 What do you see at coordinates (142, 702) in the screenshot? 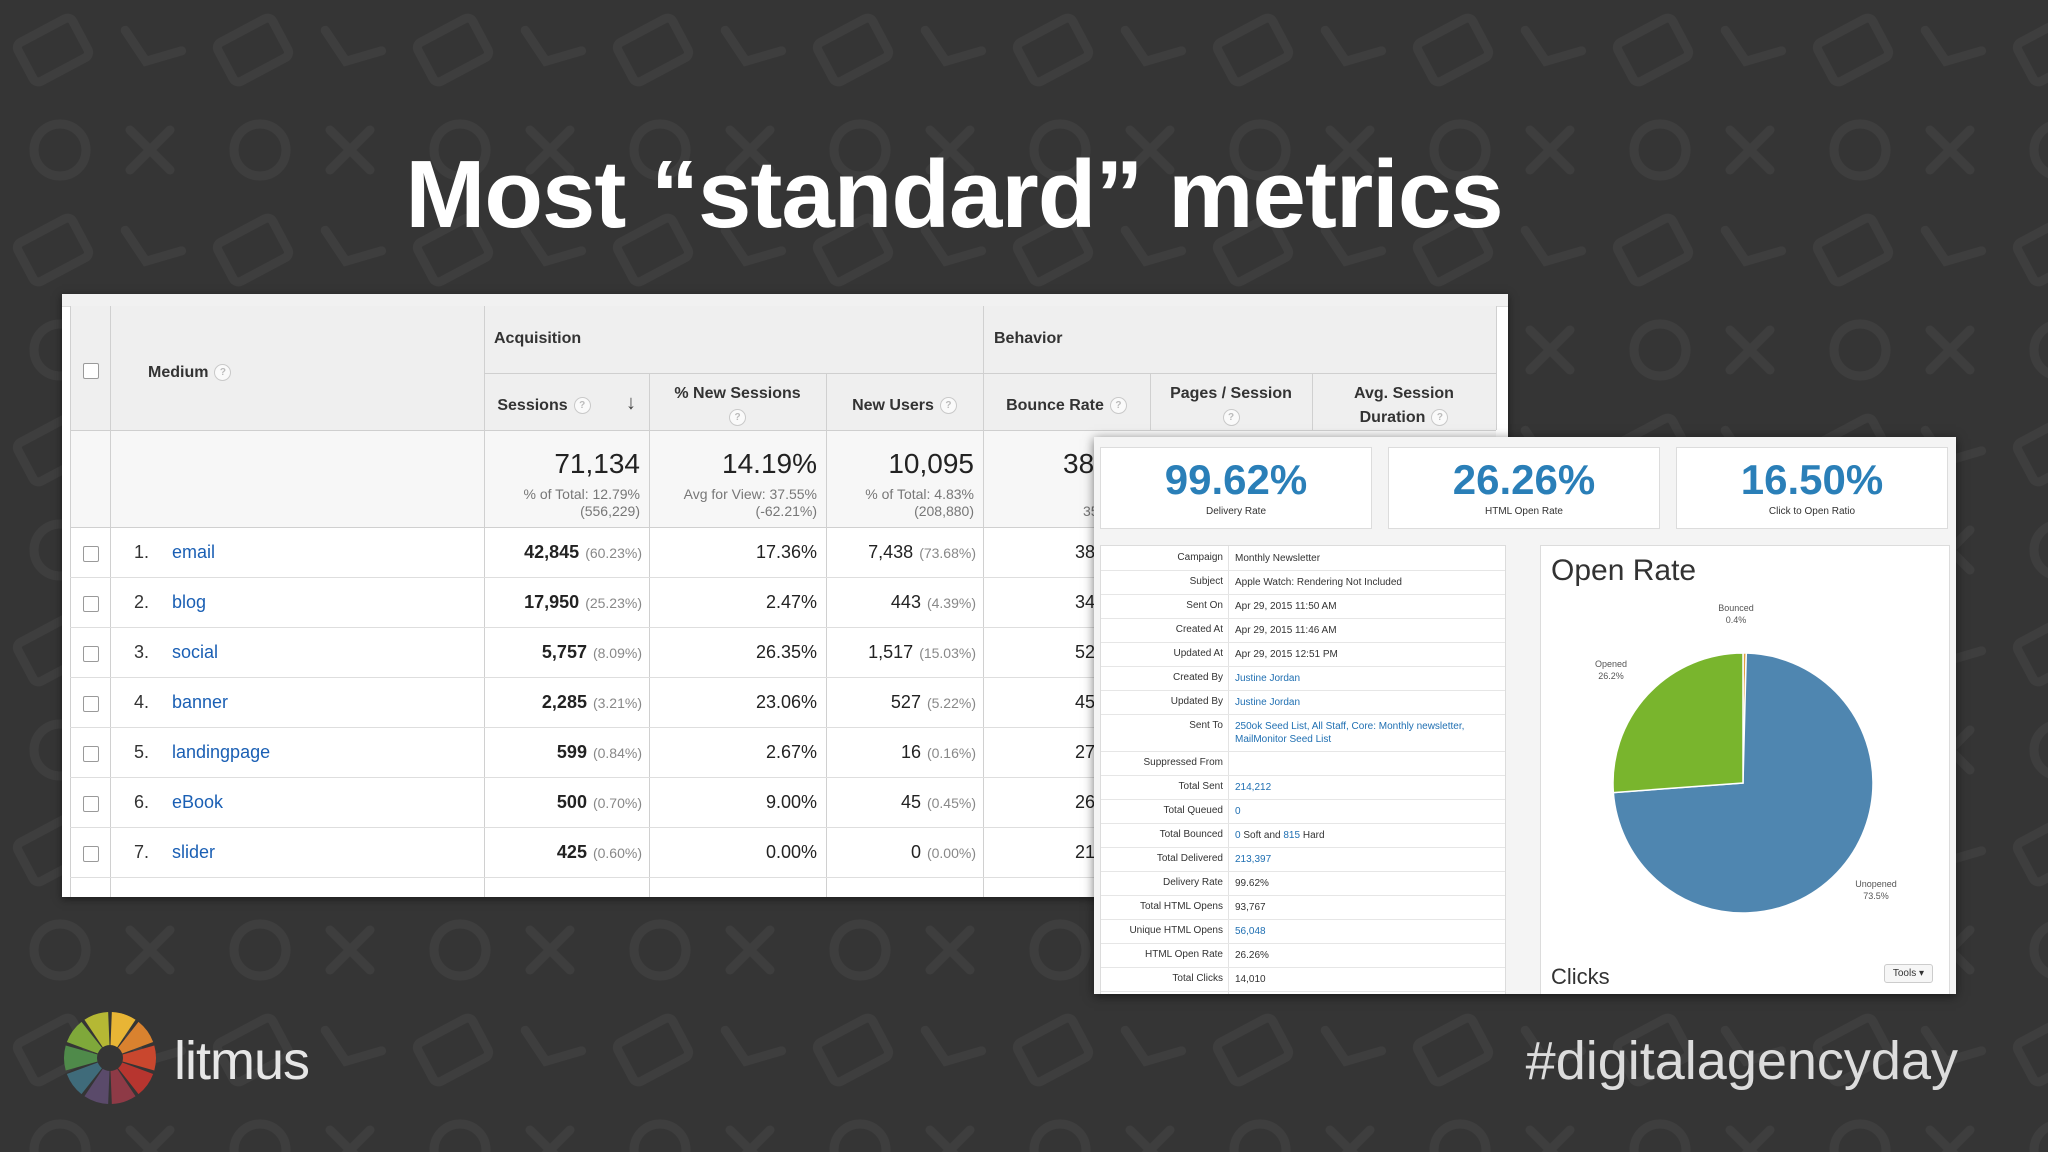
I see `row-number: 4.` at bounding box center [142, 702].